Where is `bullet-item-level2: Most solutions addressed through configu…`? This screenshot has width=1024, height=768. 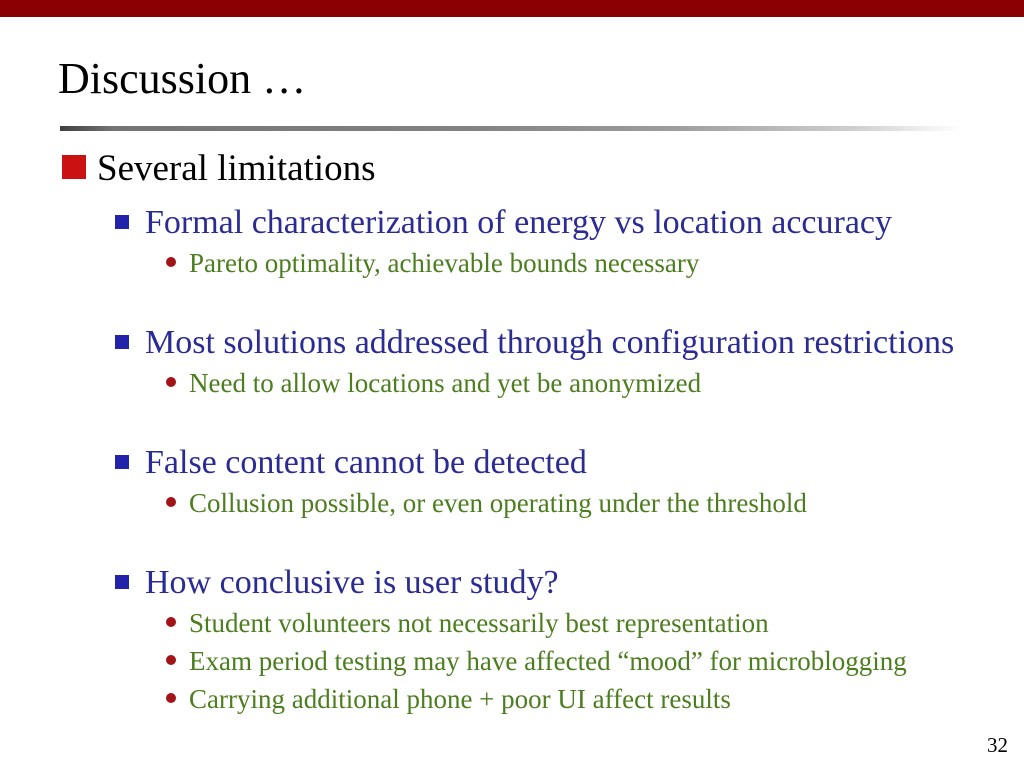 bullet-item-level2: Most solutions addressed through configu… is located at coordinates (560, 343).